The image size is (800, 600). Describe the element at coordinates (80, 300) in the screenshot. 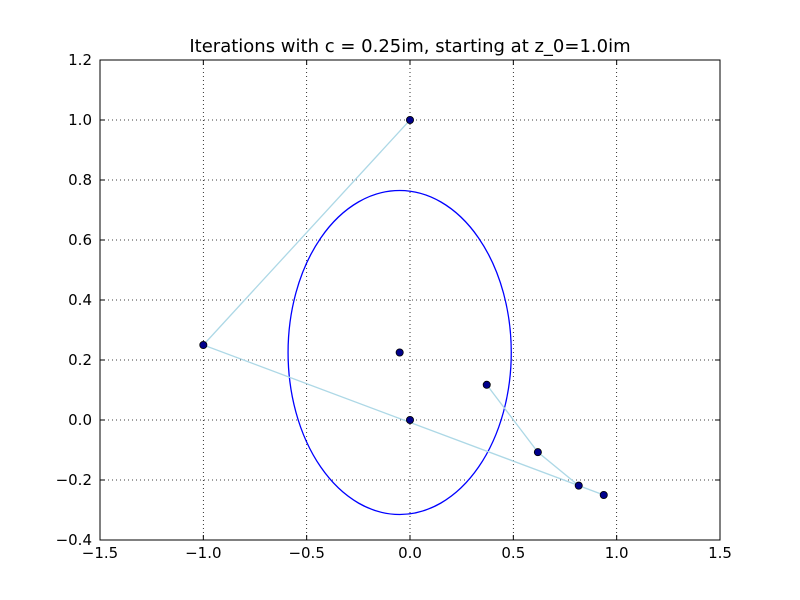

I see `y-tick-label: 0.4` at that location.